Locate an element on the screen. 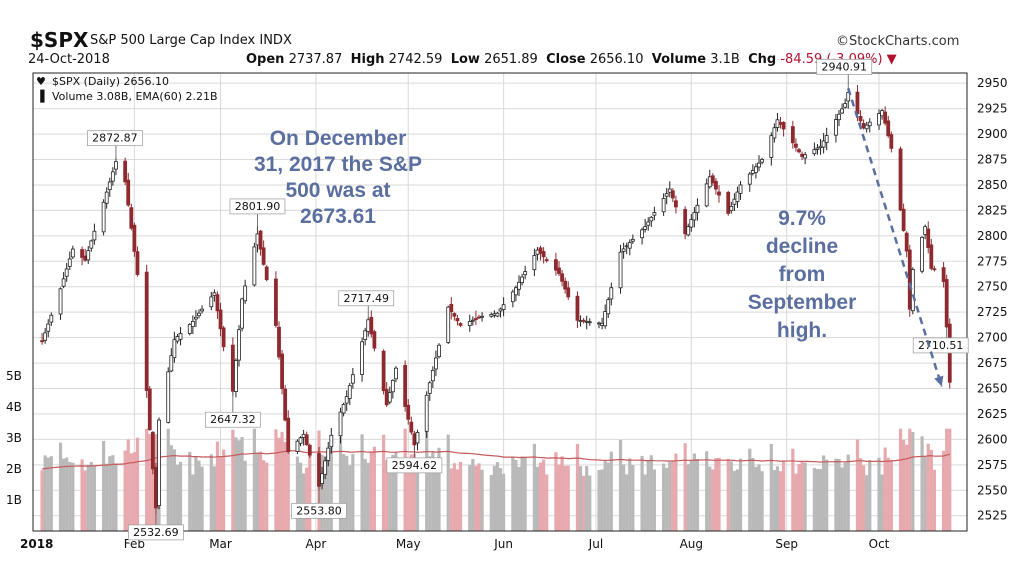  annotation-box is located at coordinates (232, 419).